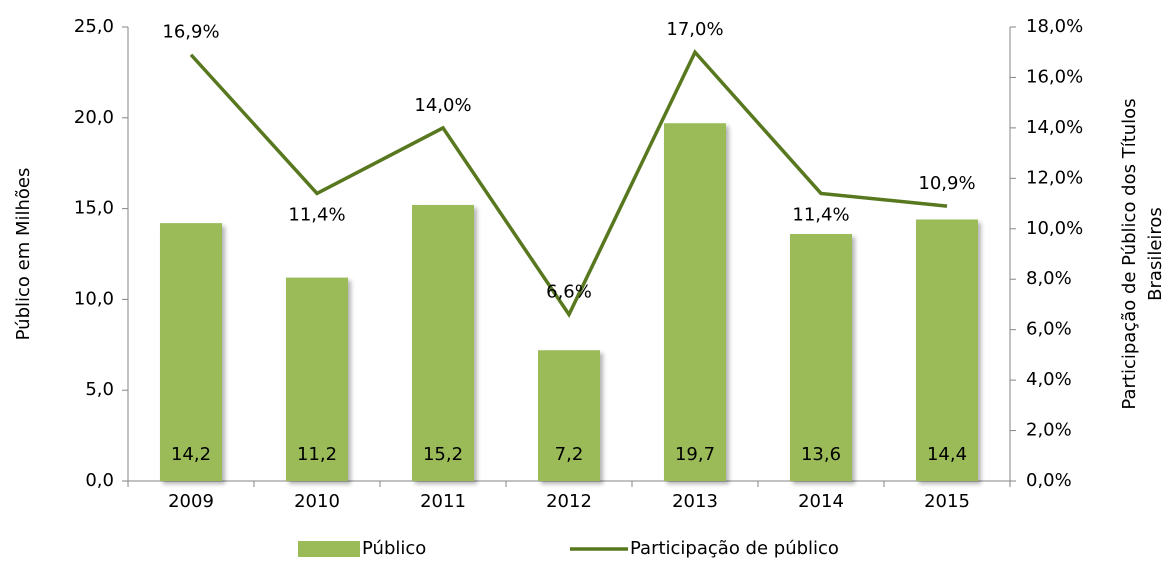 The width and height of the screenshot is (1169, 561). I want to click on y-axis-label: Público em Milhões, so click(23, 254).